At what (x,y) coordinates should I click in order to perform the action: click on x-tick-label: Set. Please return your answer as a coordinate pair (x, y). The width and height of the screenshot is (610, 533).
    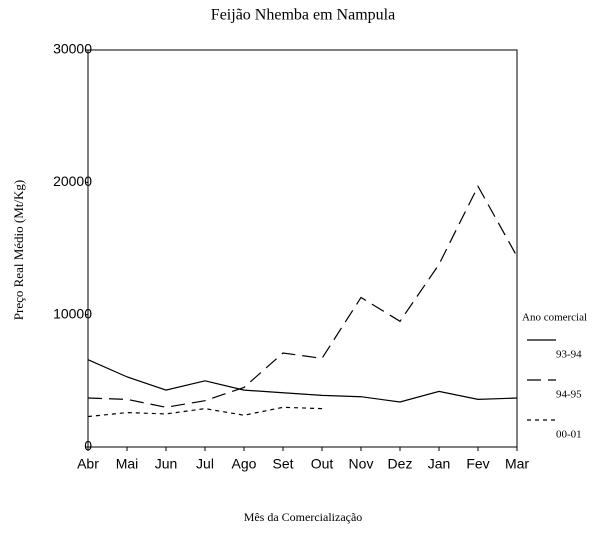
    Looking at the image, I should click on (282, 464).